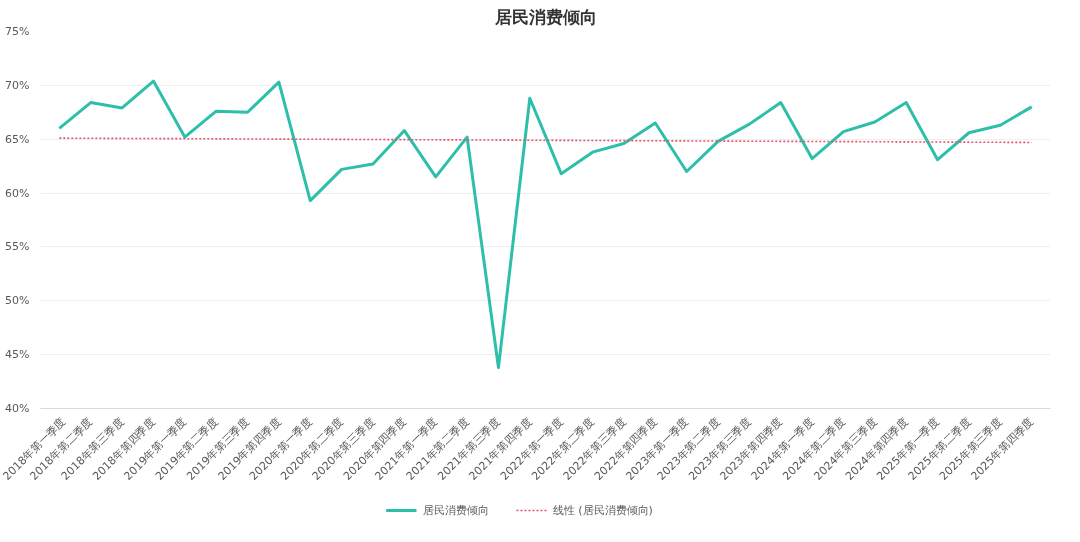 Image resolution: width=1080 pixels, height=542 pixels. Describe the element at coordinates (455, 510) in the screenshot. I see `legend-label: 居民消费倾向` at that location.